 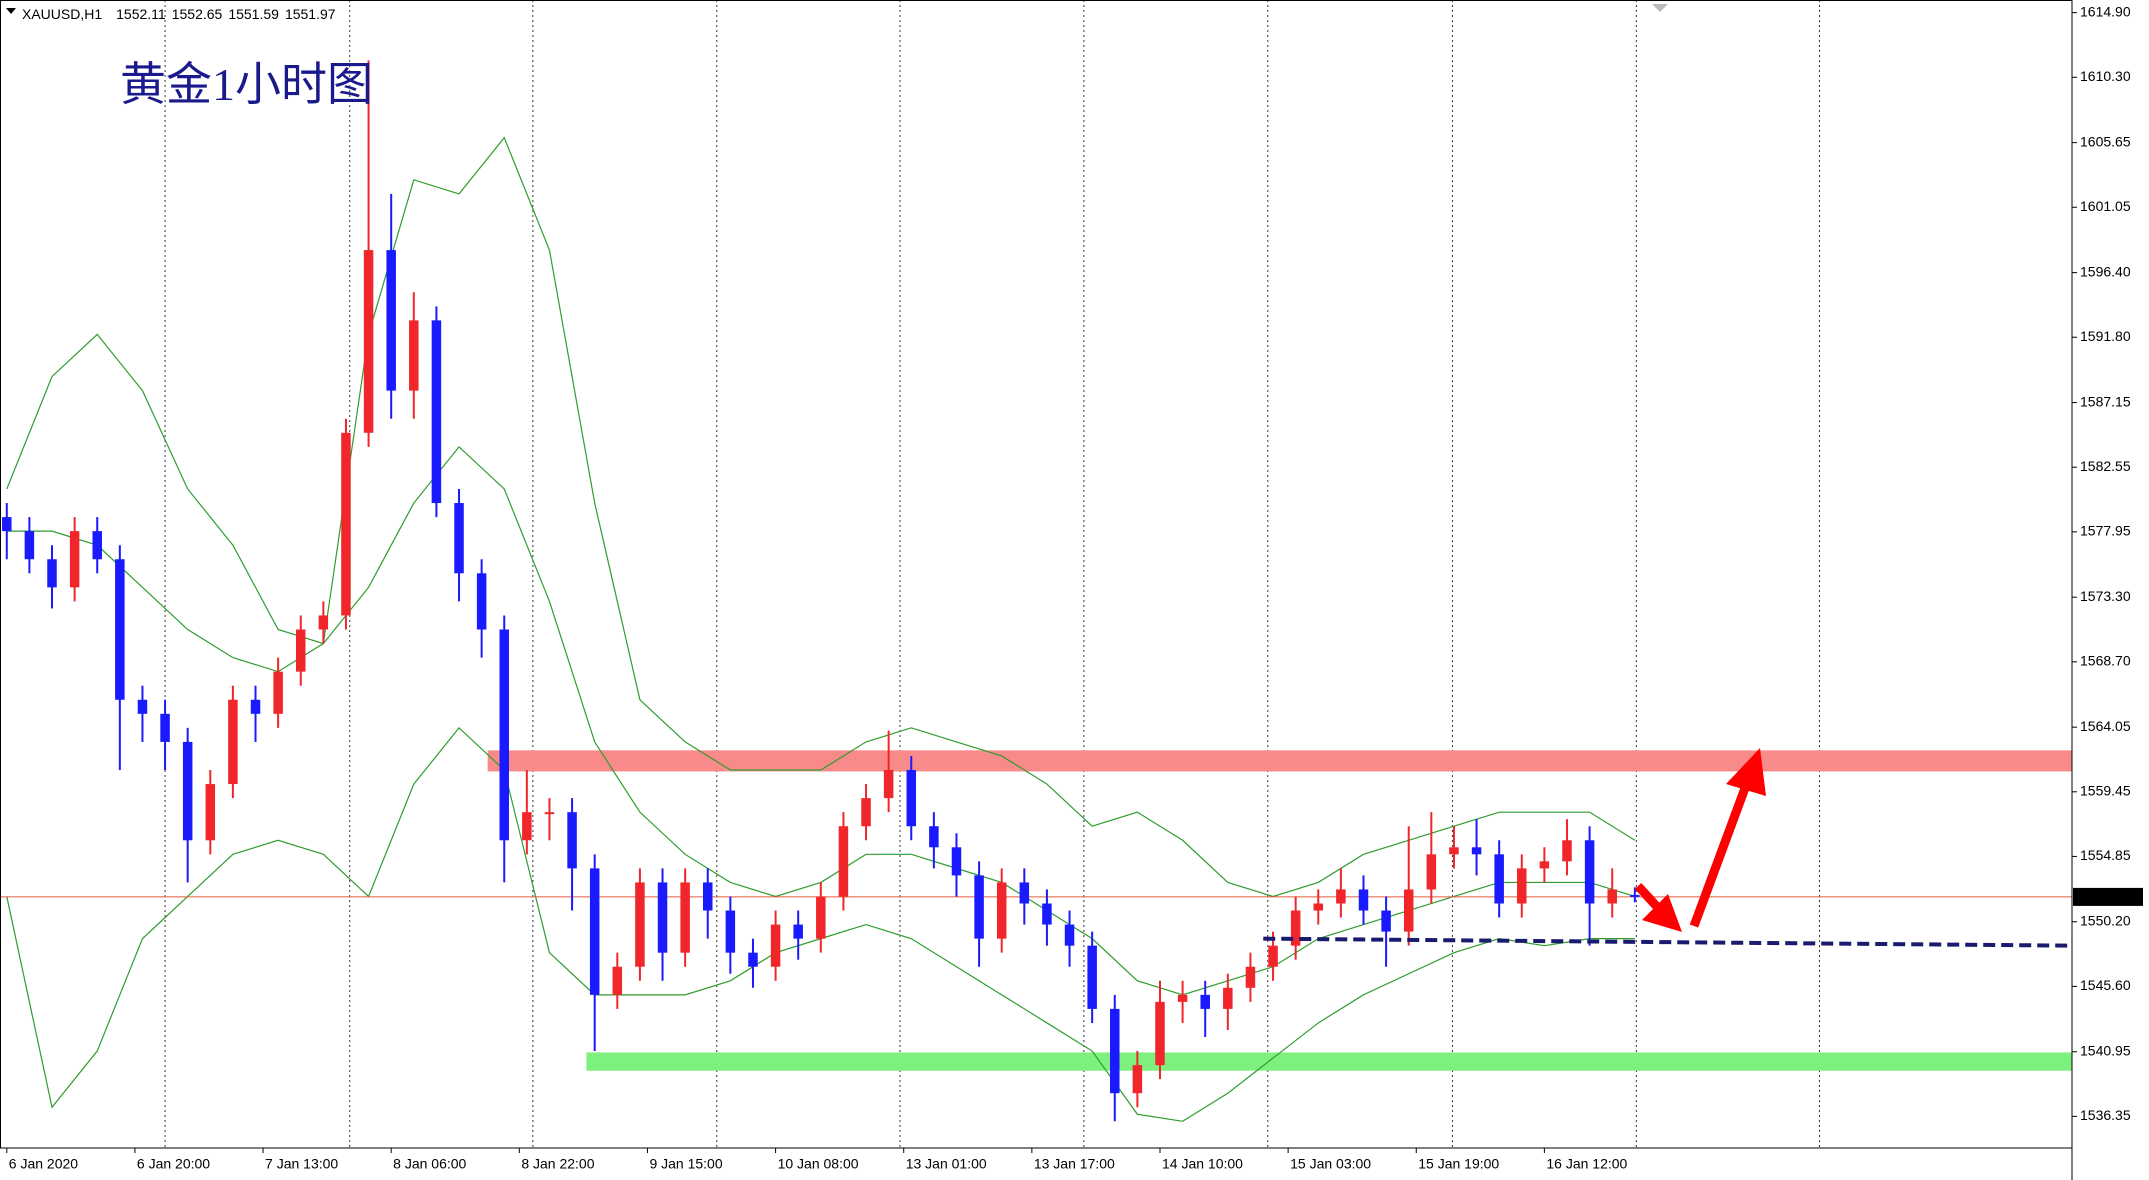 What do you see at coordinates (2105, 206) in the screenshot?
I see `y-tick-label: 1601.05` at bounding box center [2105, 206].